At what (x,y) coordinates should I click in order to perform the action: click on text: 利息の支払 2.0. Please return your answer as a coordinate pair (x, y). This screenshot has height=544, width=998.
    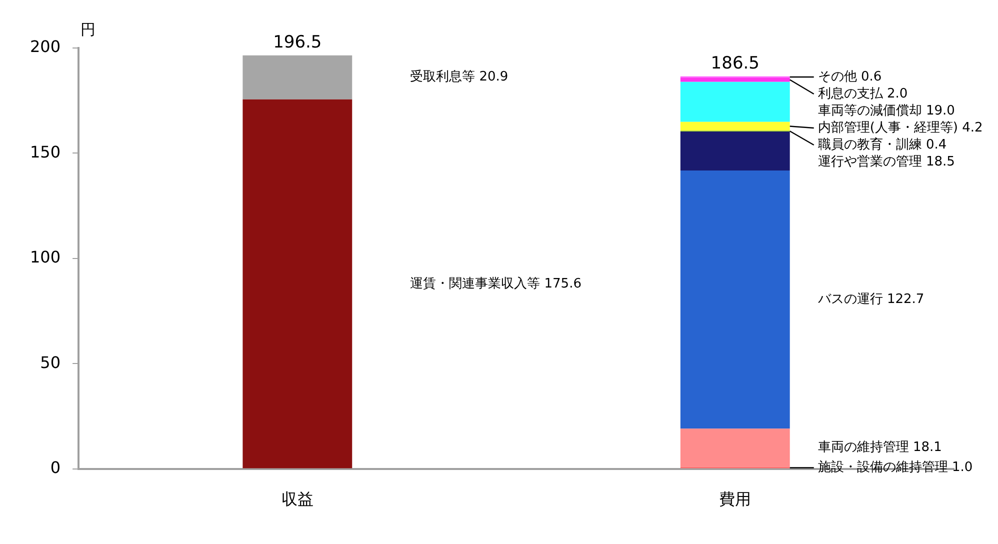
    Looking at the image, I should click on (863, 94).